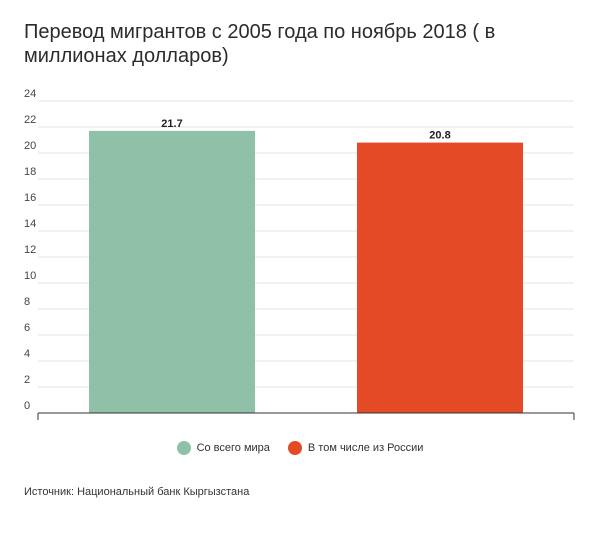  I want to click on y-tick-label: 22, so click(30, 120).